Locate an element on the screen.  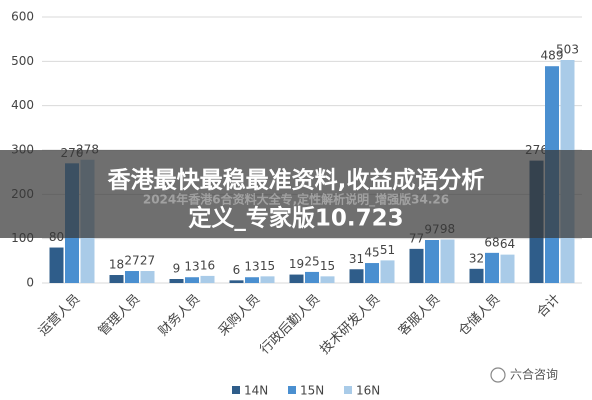
value-label: 32 is located at coordinates (476, 258).